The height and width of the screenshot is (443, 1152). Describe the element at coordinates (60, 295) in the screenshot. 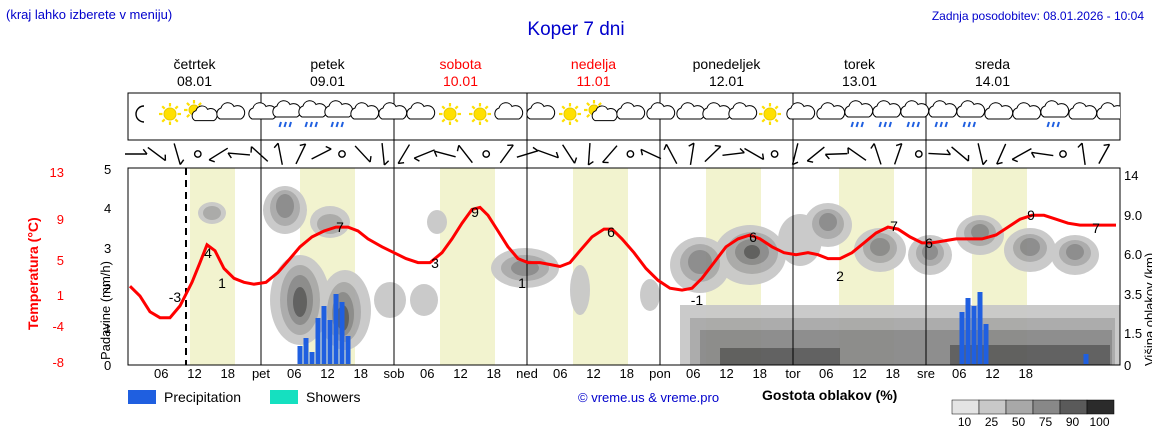

I see `temp-tick-3: 1` at that location.